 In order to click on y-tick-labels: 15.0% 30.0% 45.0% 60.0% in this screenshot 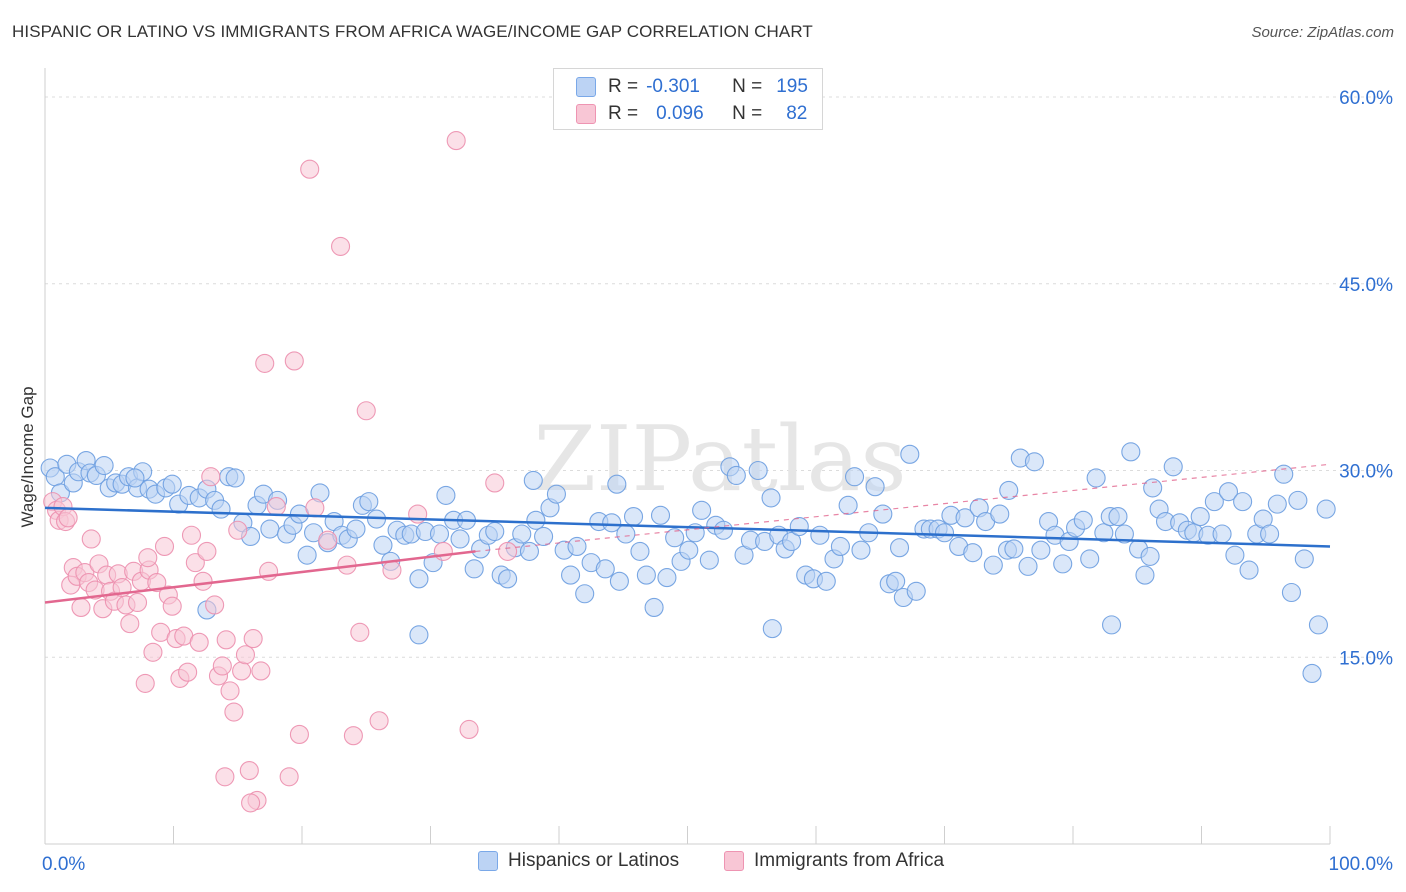, I will do `click(1366, 378)`.